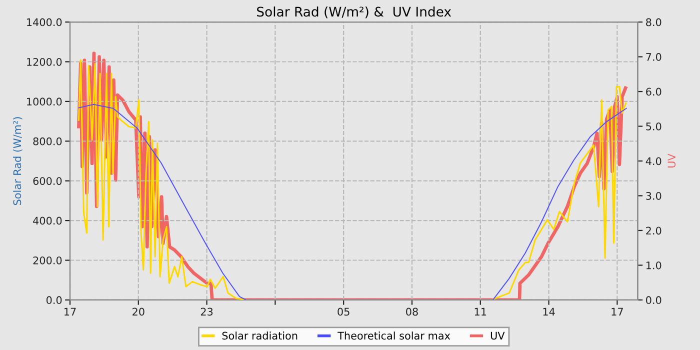 Image resolution: width=700 pixels, height=350 pixels. Describe the element at coordinates (654, 196) in the screenshot. I see `y2-tick-label: 3.0` at that location.